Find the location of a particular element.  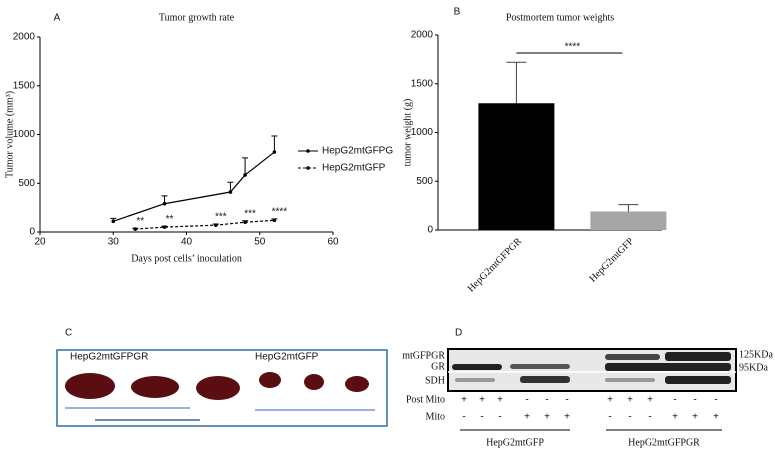

band-label: mtGFPGR is located at coordinates (423, 355).